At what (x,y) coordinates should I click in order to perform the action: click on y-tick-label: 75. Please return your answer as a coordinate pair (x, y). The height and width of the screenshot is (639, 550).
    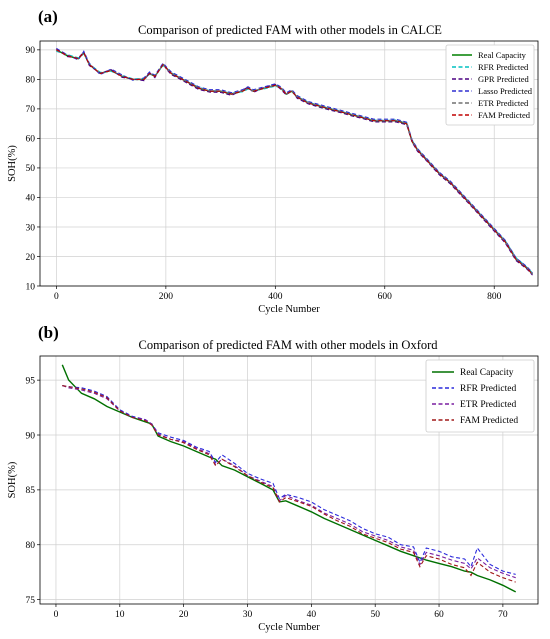
    Looking at the image, I should click on (31, 601).